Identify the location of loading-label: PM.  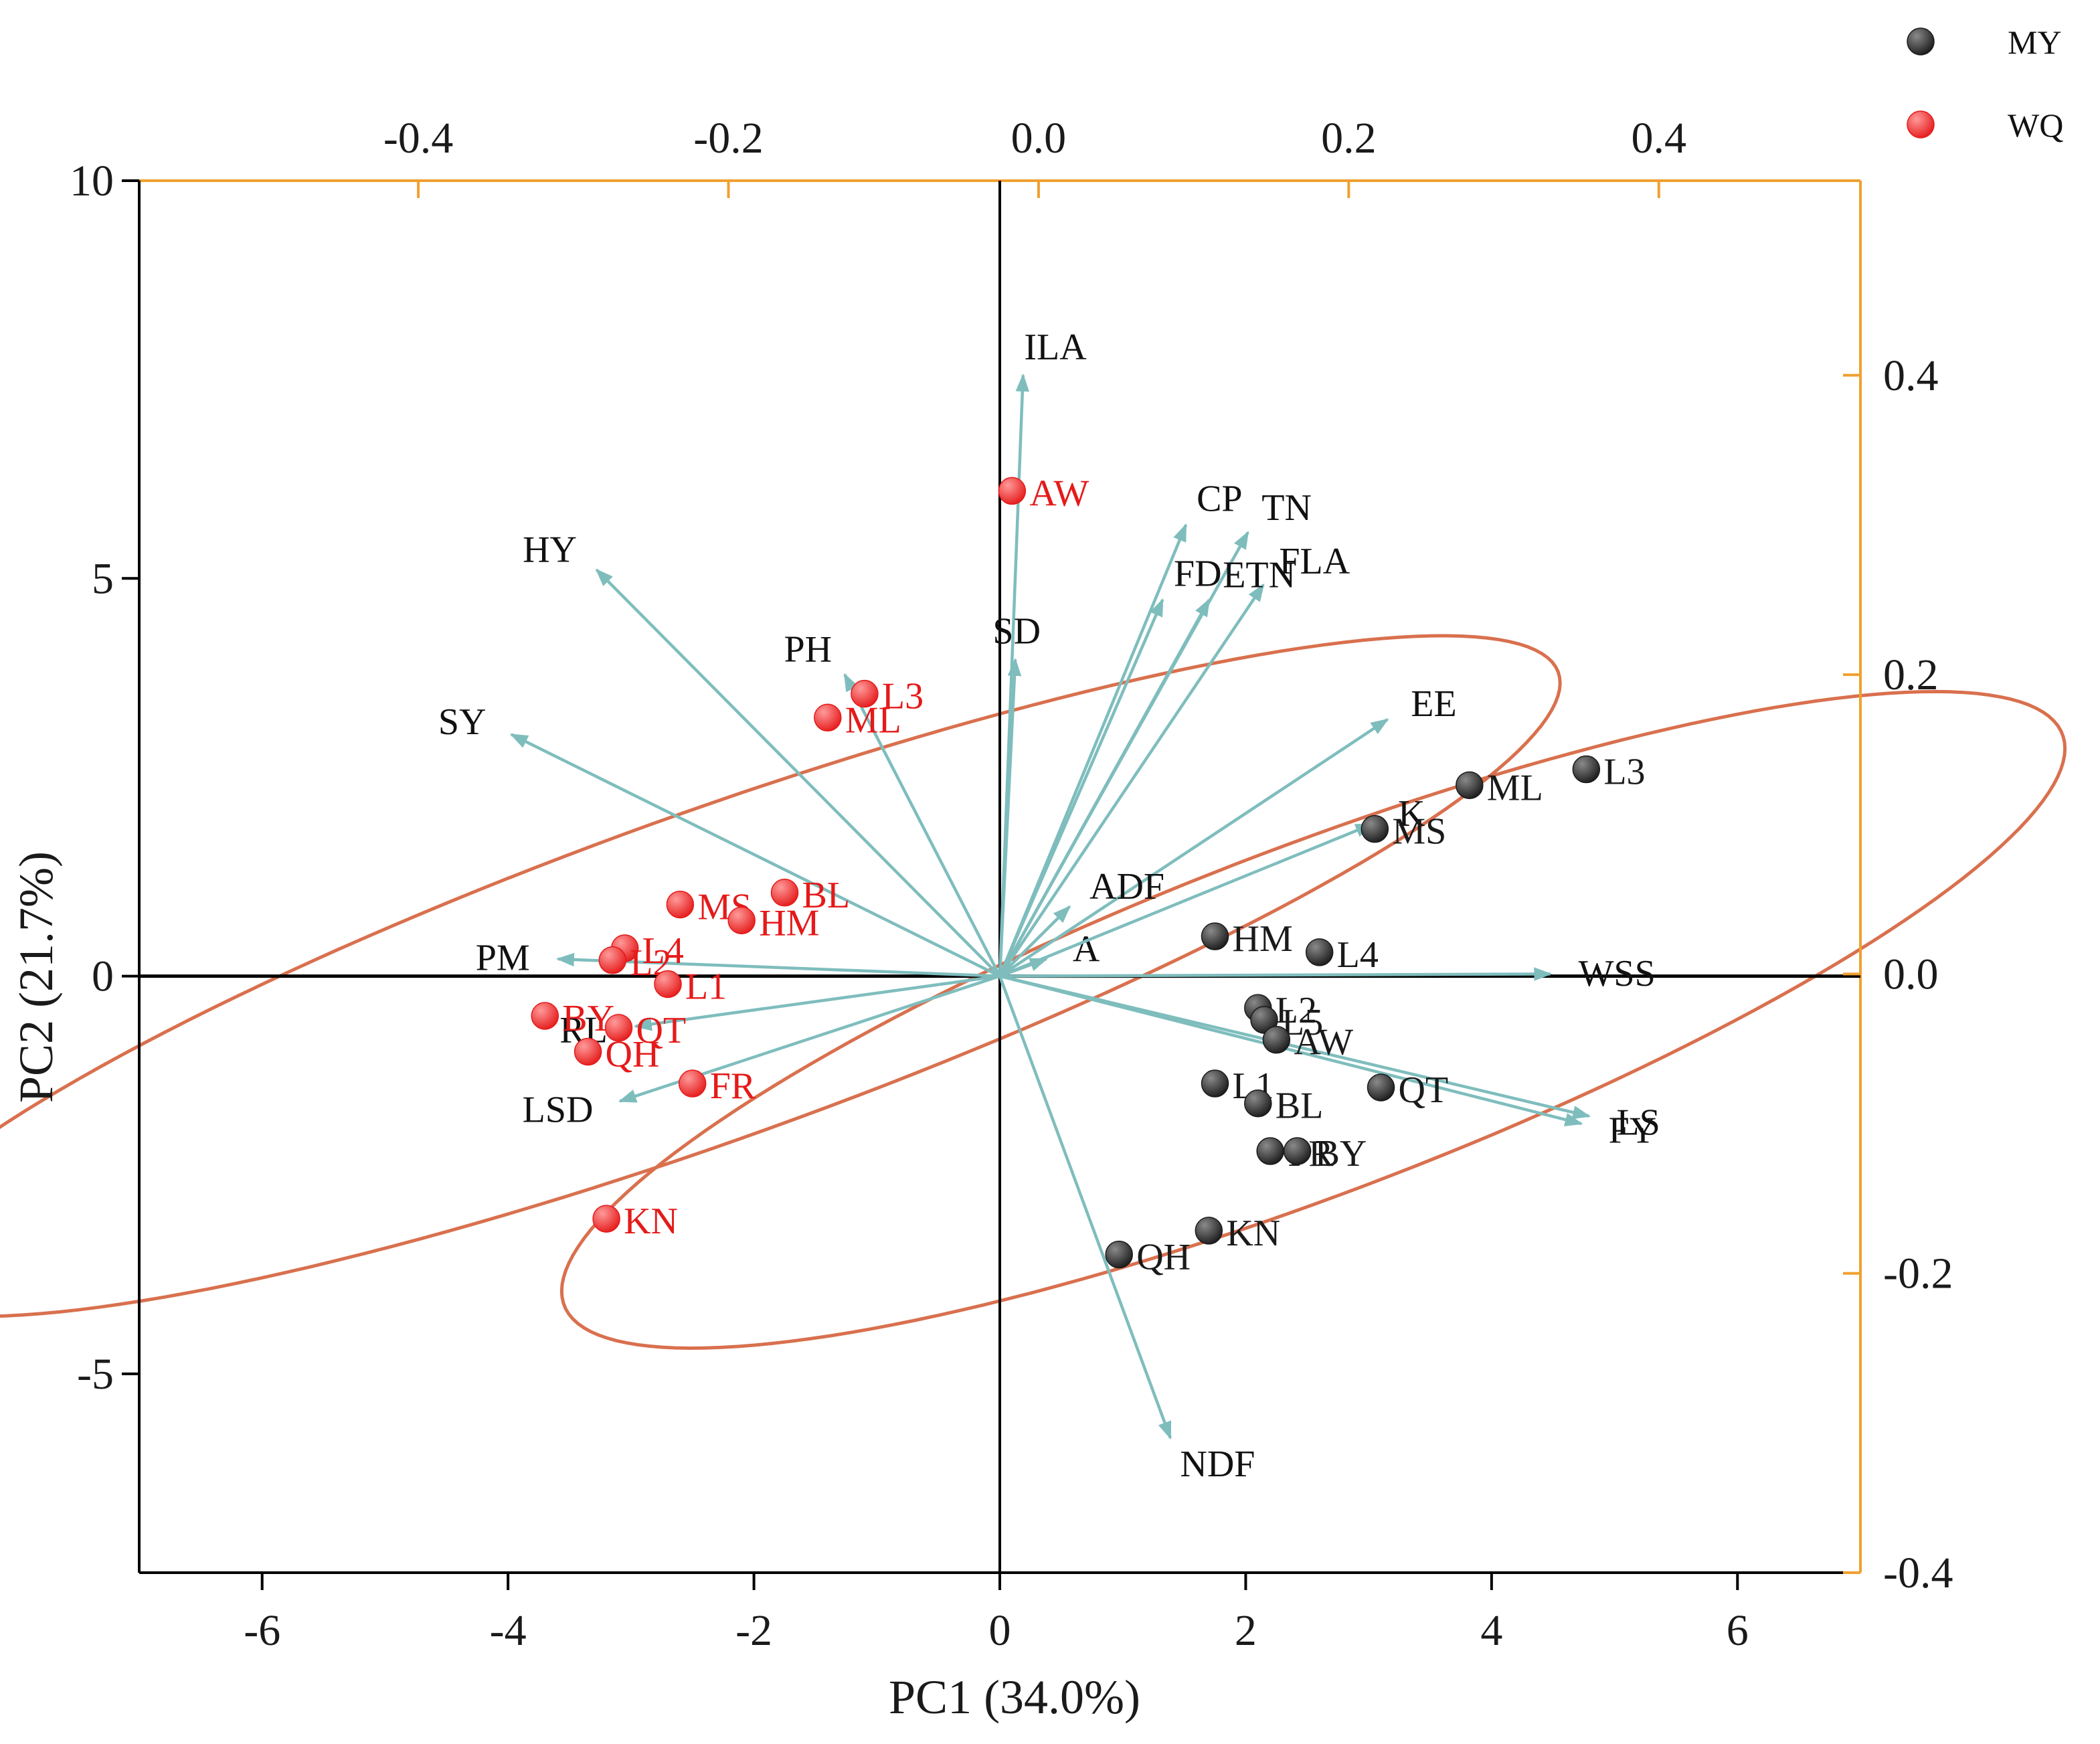
(503, 957).